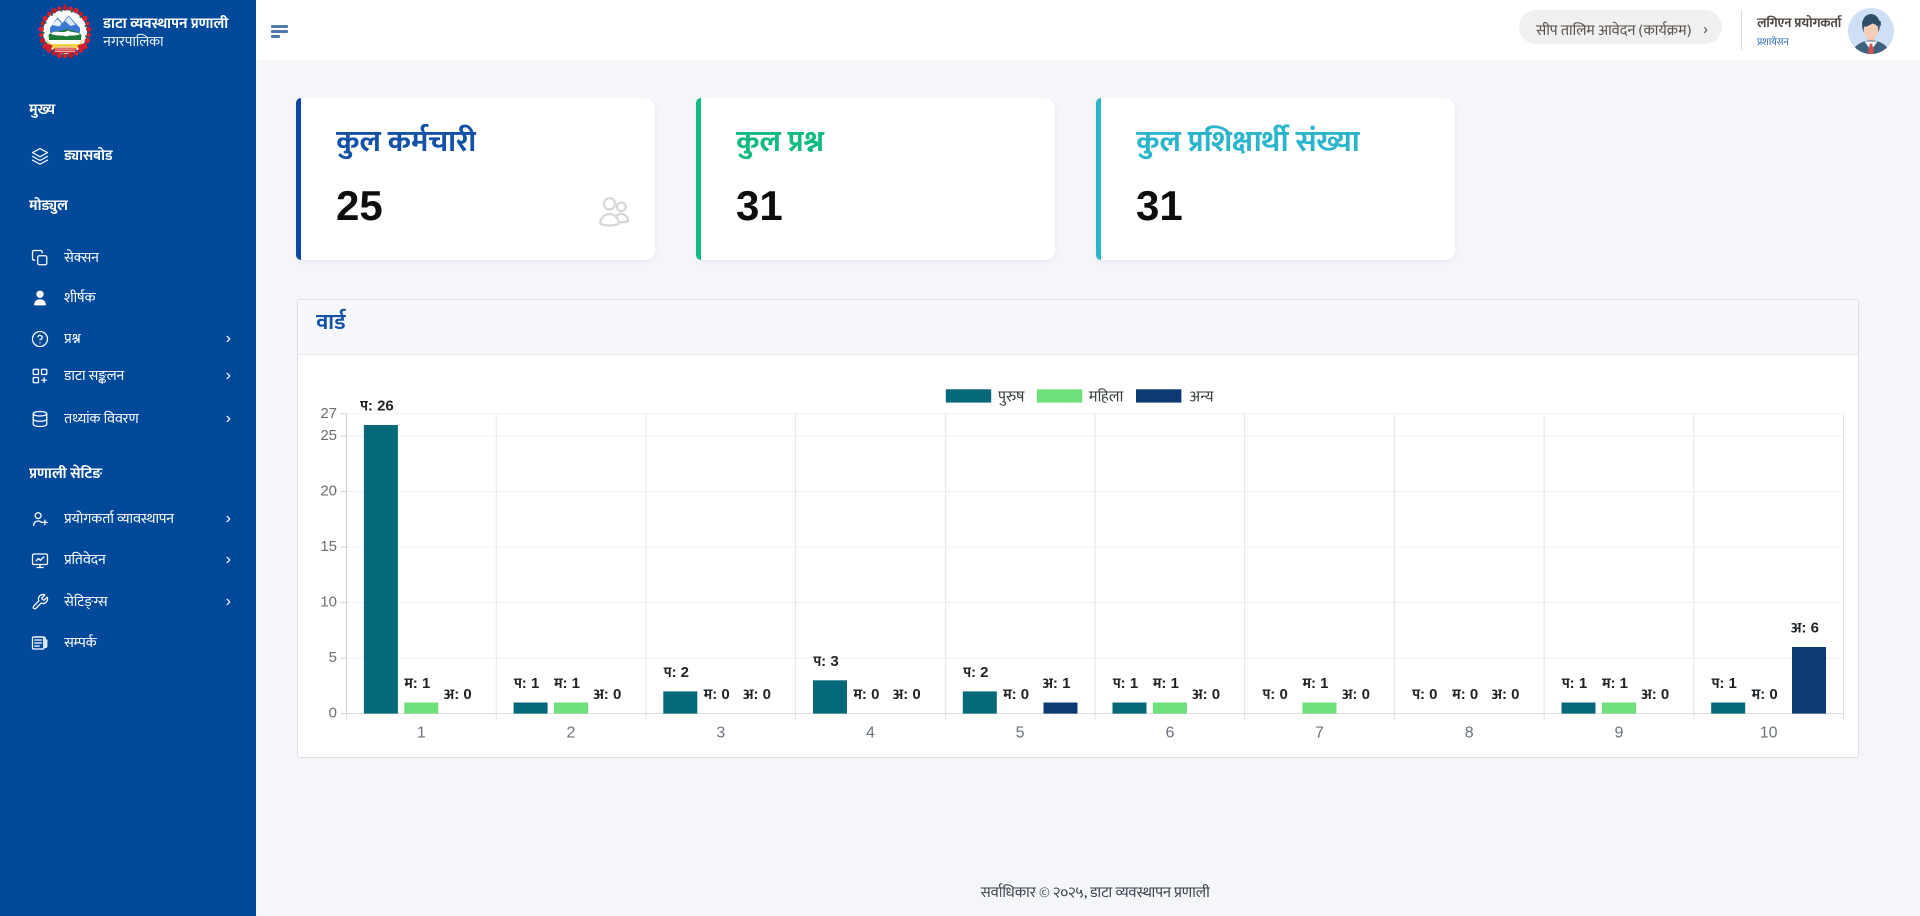 The height and width of the screenshot is (916, 1920). I want to click on svg-text: 8, so click(1469, 733).